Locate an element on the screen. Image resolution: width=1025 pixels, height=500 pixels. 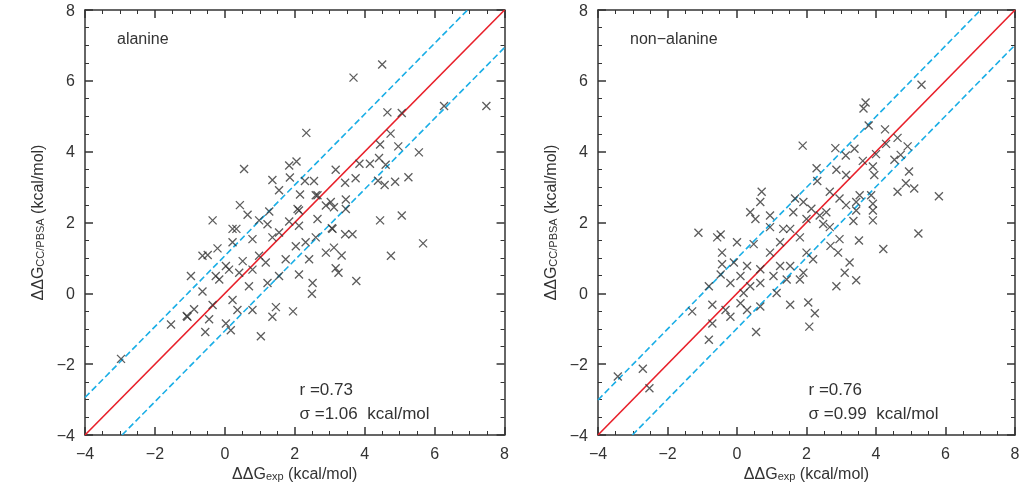
annotation: σ =1.06 kcal/mol is located at coordinates (364, 413).